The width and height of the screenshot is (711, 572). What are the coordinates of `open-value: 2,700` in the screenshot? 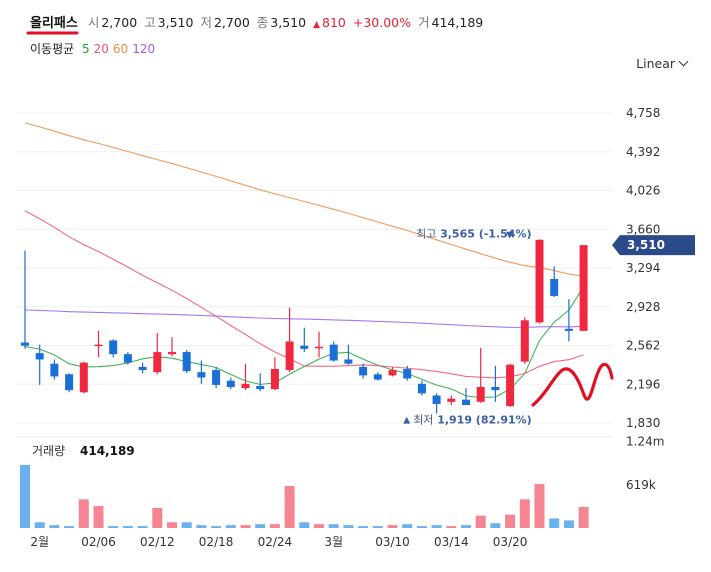 It's located at (119, 22).